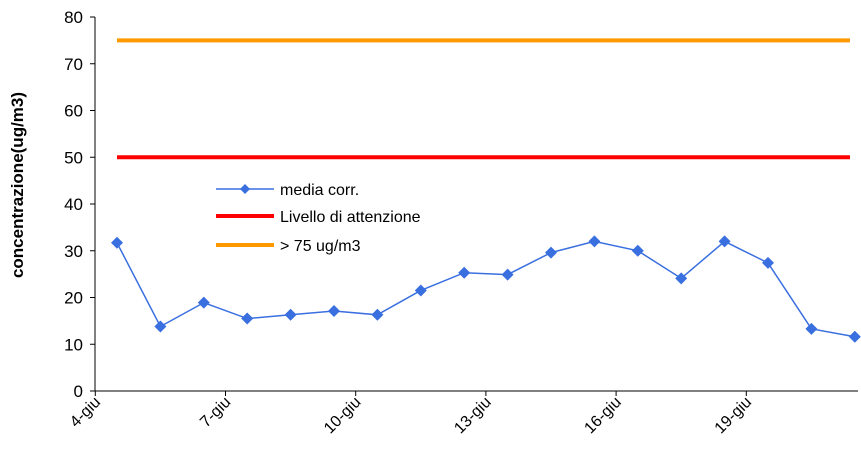 The image size is (861, 472). I want to click on y-tick-label: 10, so click(73, 344).